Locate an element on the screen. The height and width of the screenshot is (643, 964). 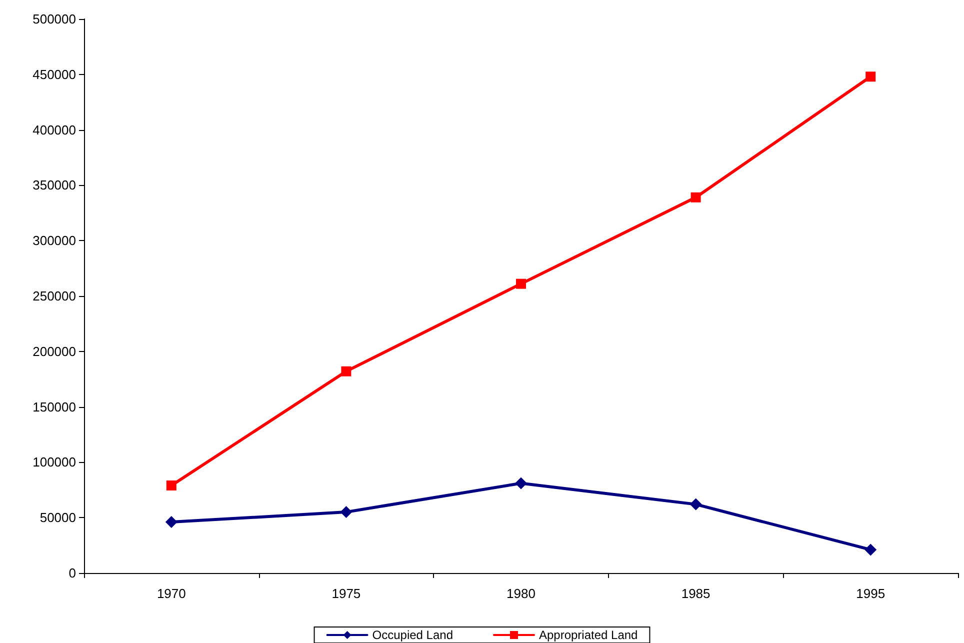
x-tick-label: 1980 is located at coordinates (521, 593).